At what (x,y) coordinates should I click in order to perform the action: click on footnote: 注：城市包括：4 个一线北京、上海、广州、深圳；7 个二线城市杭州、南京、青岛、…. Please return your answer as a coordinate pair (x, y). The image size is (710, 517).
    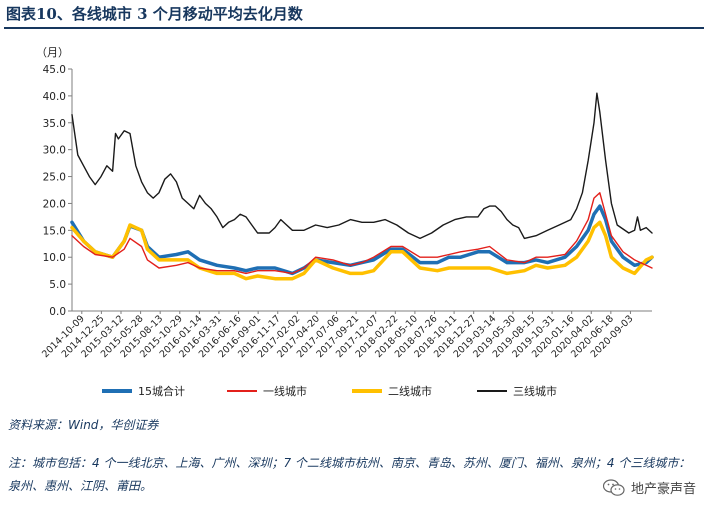
    Looking at the image, I should click on (349, 474).